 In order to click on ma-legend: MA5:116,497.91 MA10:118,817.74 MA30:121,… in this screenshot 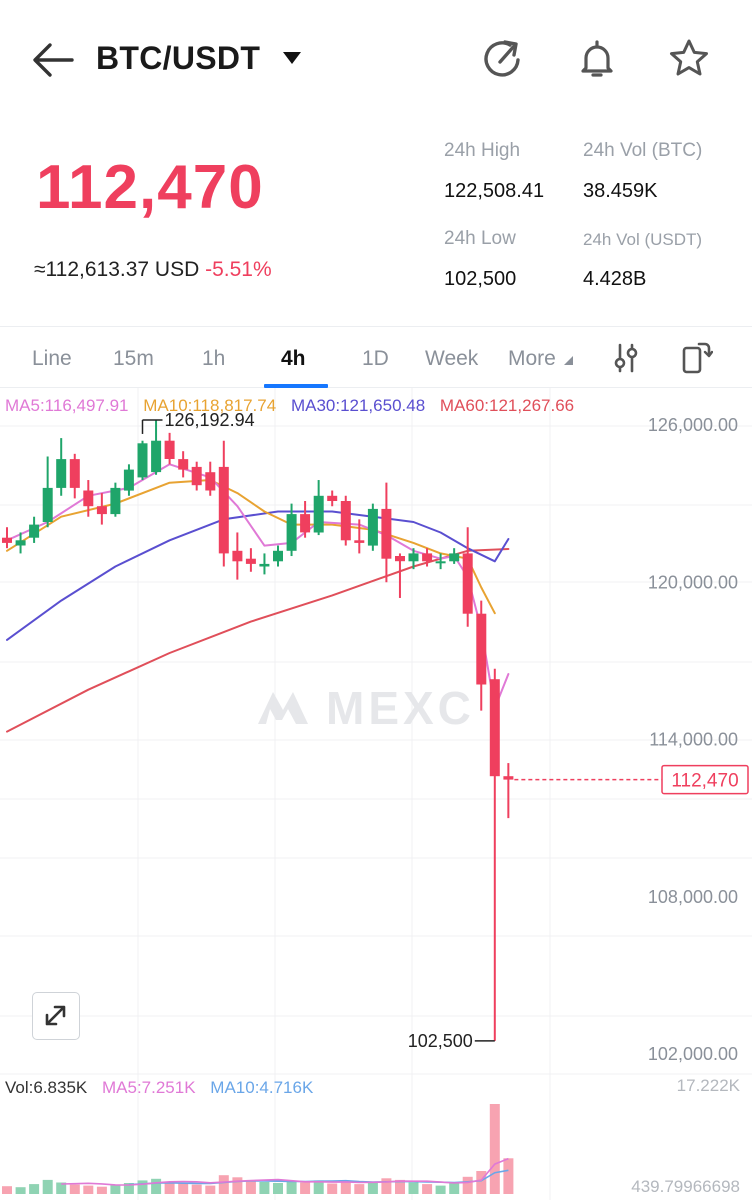, I will do `click(294, 406)`.